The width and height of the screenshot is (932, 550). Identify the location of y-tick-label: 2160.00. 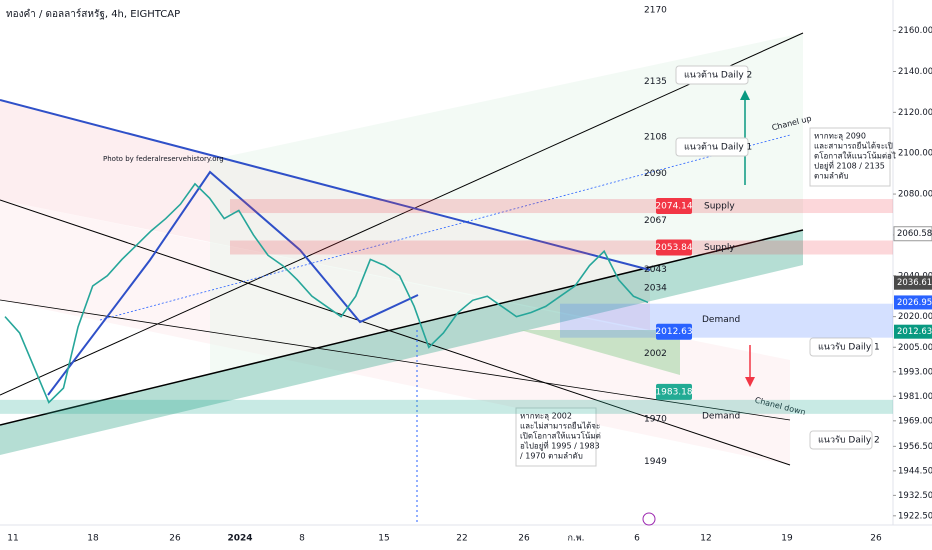
(915, 31).